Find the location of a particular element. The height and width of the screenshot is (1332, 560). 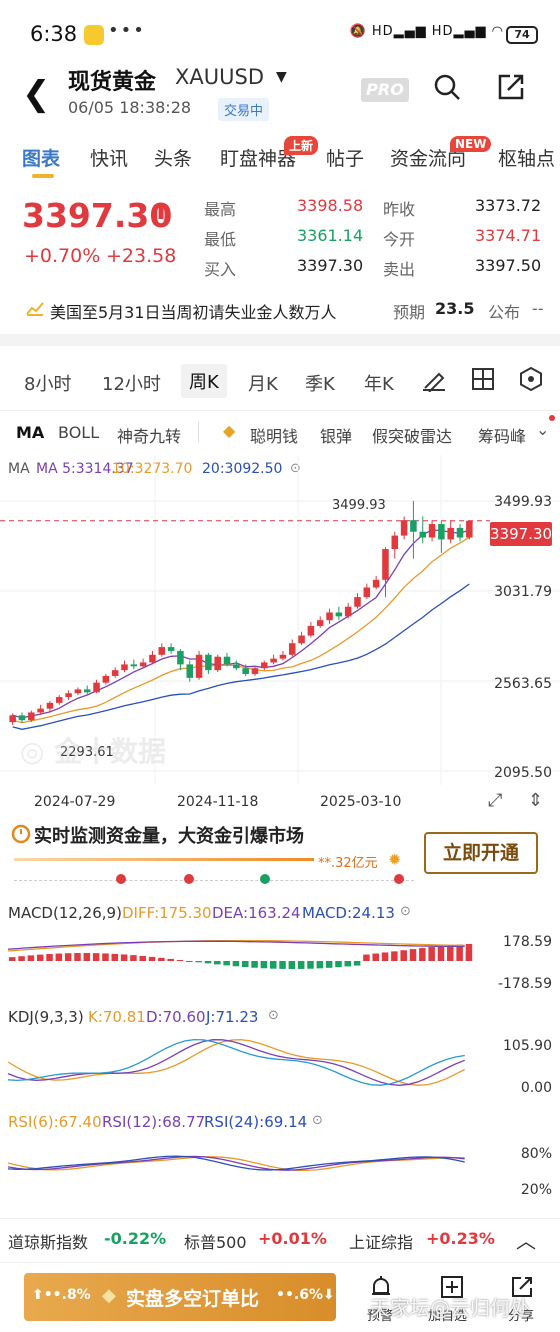

tab-headlines: 头条 is located at coordinates (173, 159).